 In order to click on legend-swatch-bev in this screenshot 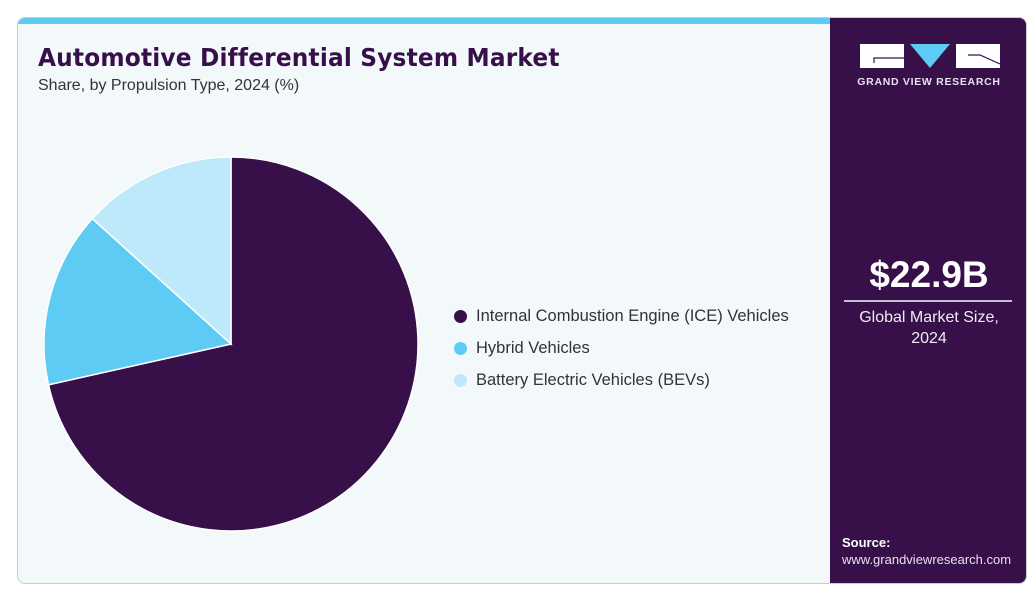, I will do `click(460, 380)`.